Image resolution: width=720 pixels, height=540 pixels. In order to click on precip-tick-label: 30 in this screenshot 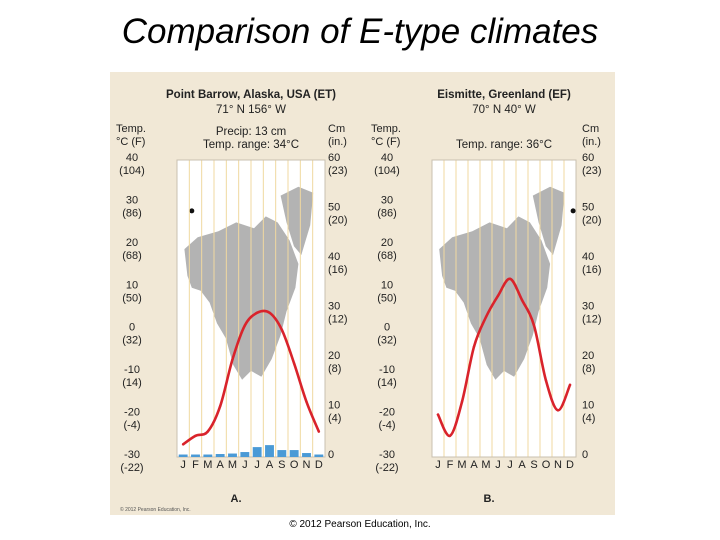, I will do `click(334, 307)`.